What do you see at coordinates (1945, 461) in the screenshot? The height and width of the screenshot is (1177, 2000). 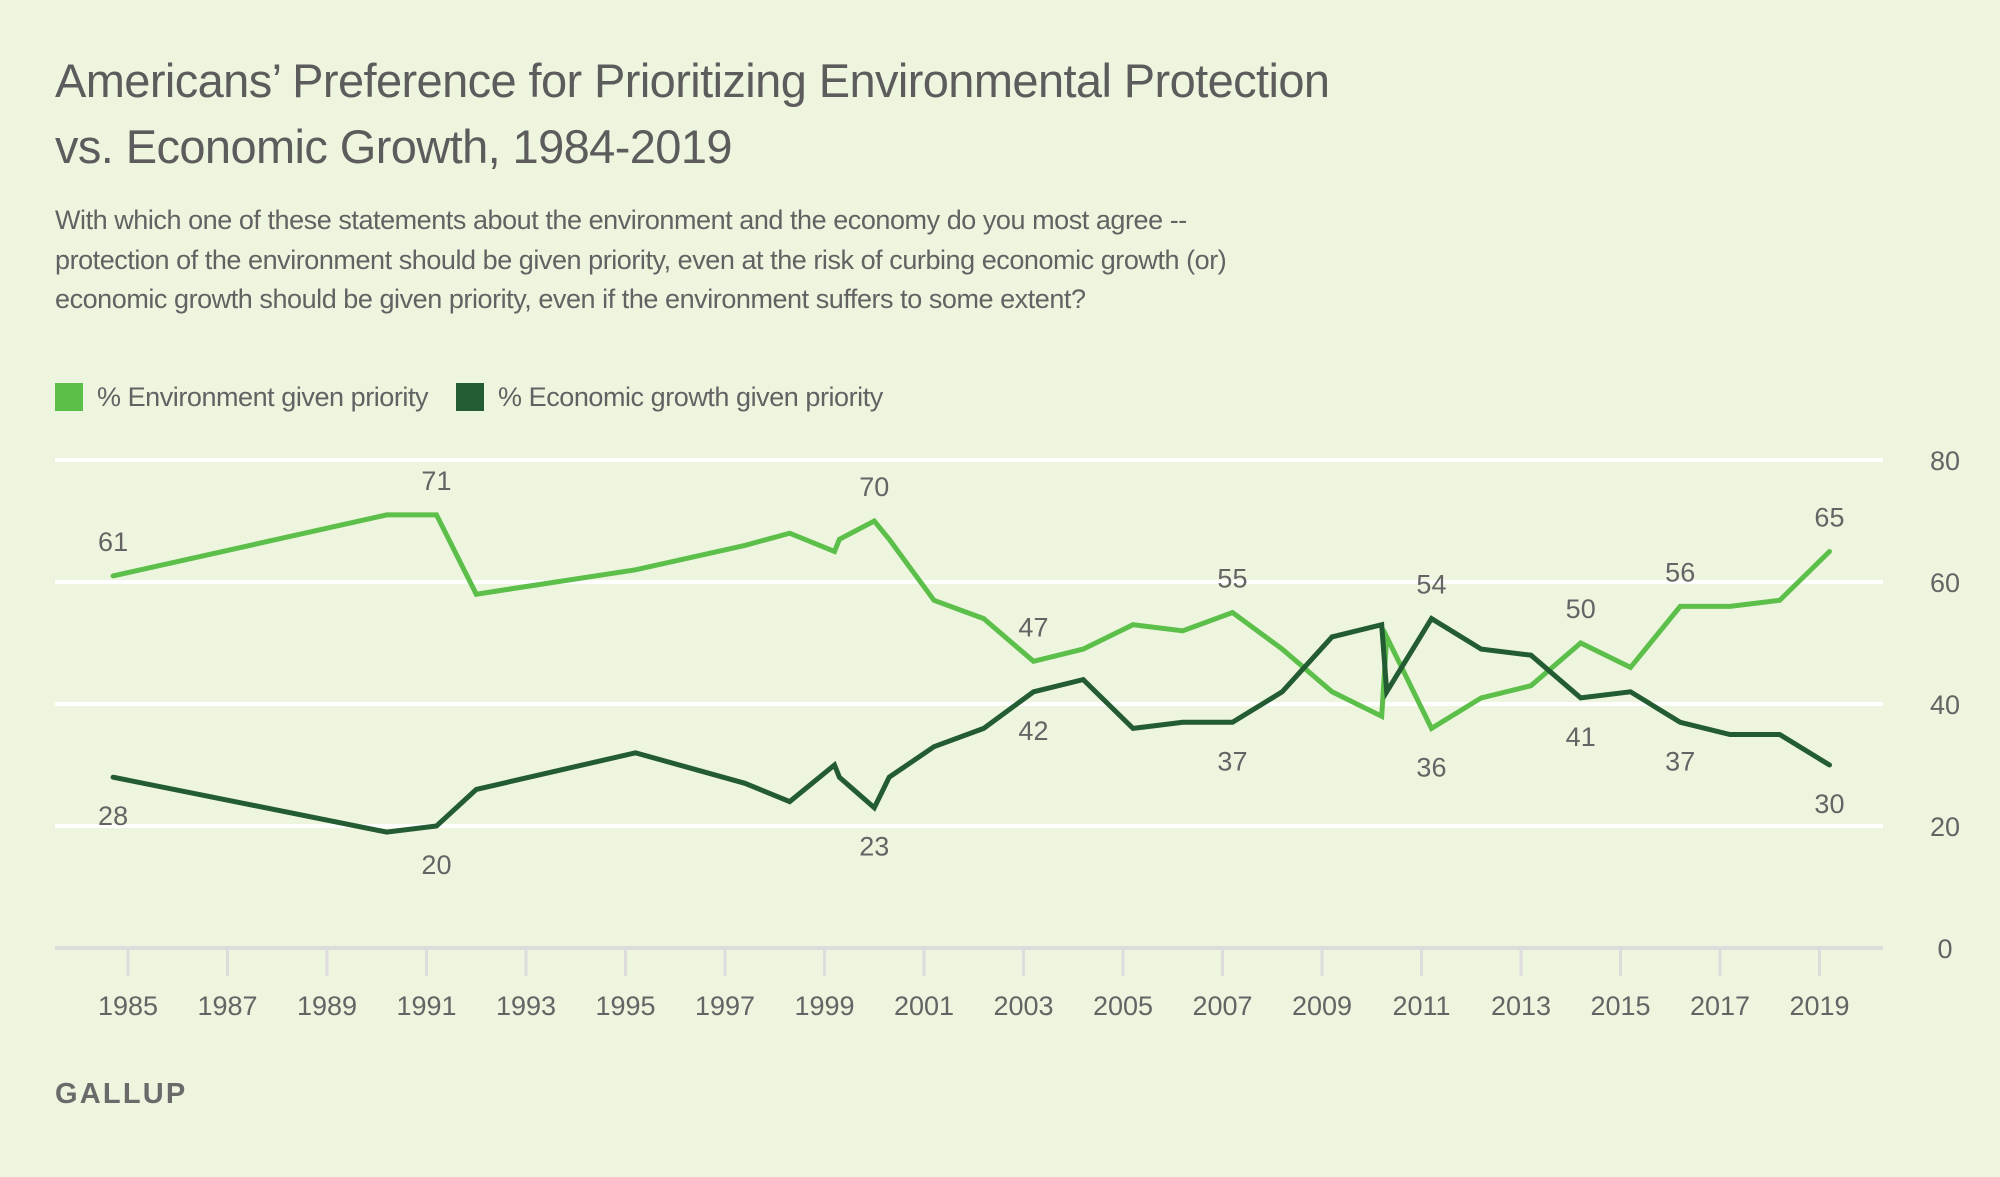 I see `y-tick-label-80: 80` at bounding box center [1945, 461].